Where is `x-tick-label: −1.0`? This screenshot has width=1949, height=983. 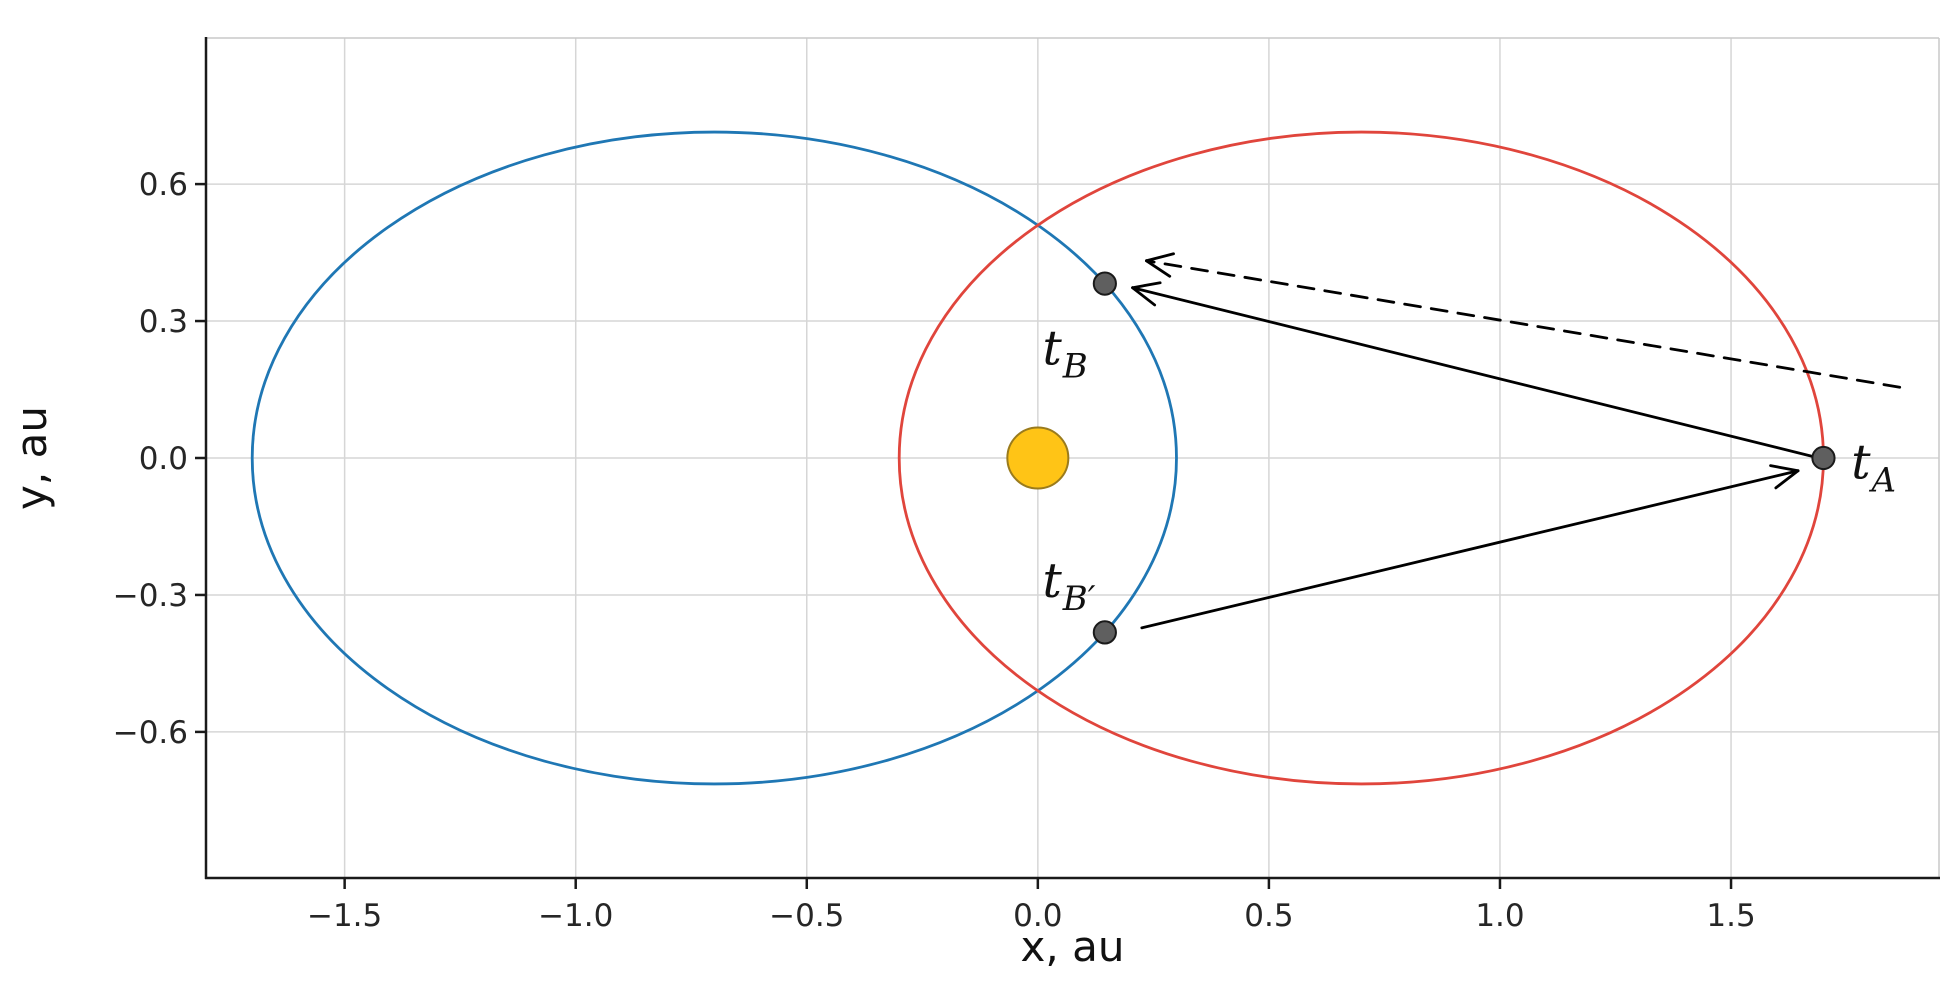
x-tick-label: −1.0 is located at coordinates (575, 916).